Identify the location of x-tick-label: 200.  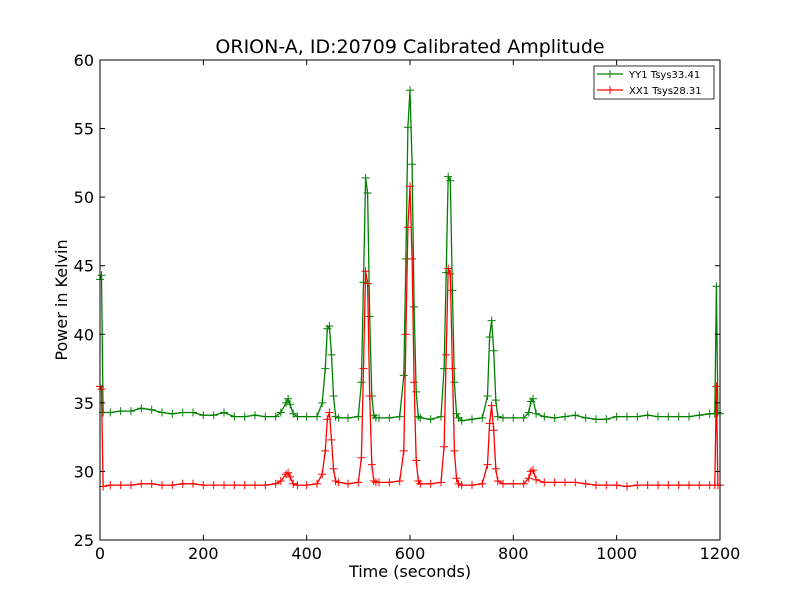
(203, 553).